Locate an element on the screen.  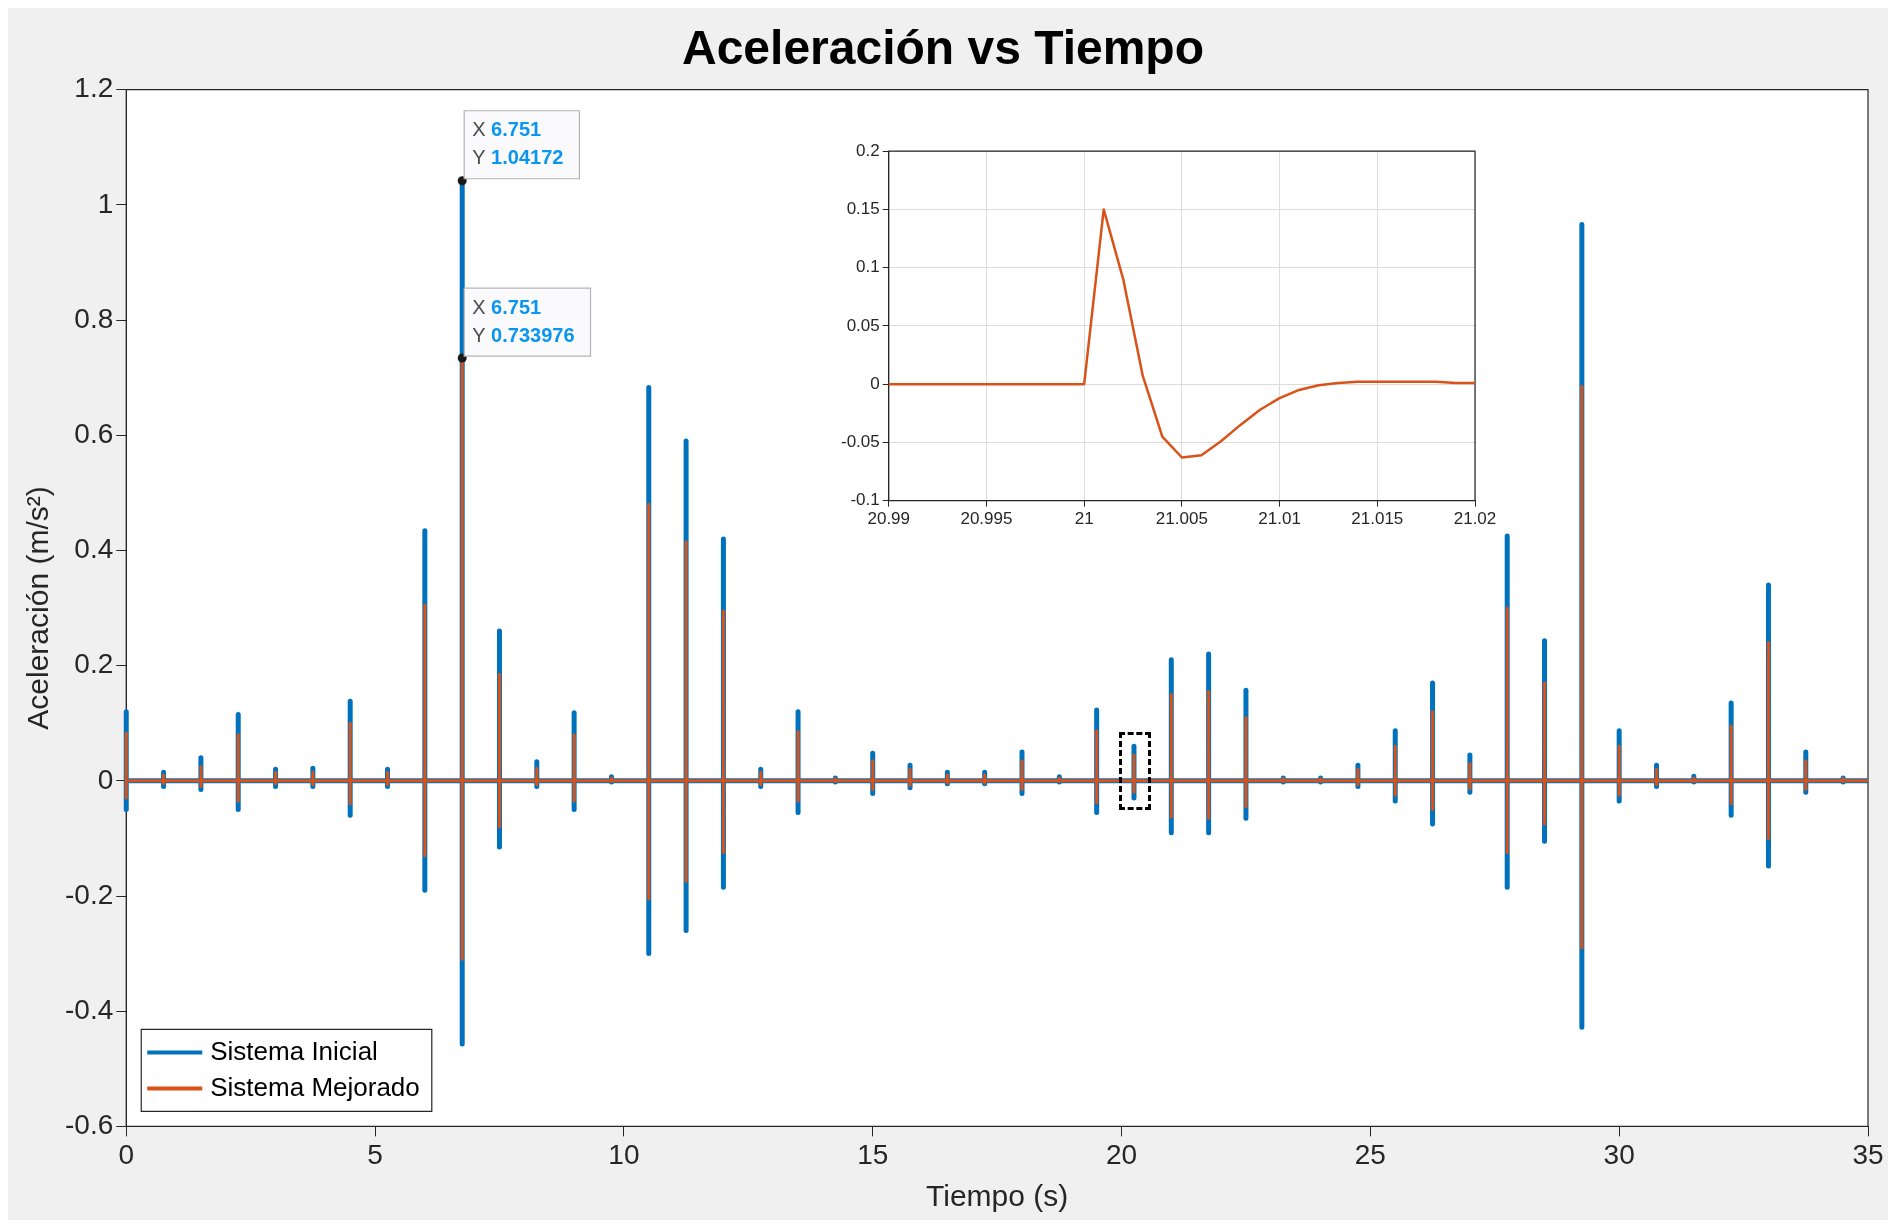
x-tick-label: 21.01 is located at coordinates (1279, 519).